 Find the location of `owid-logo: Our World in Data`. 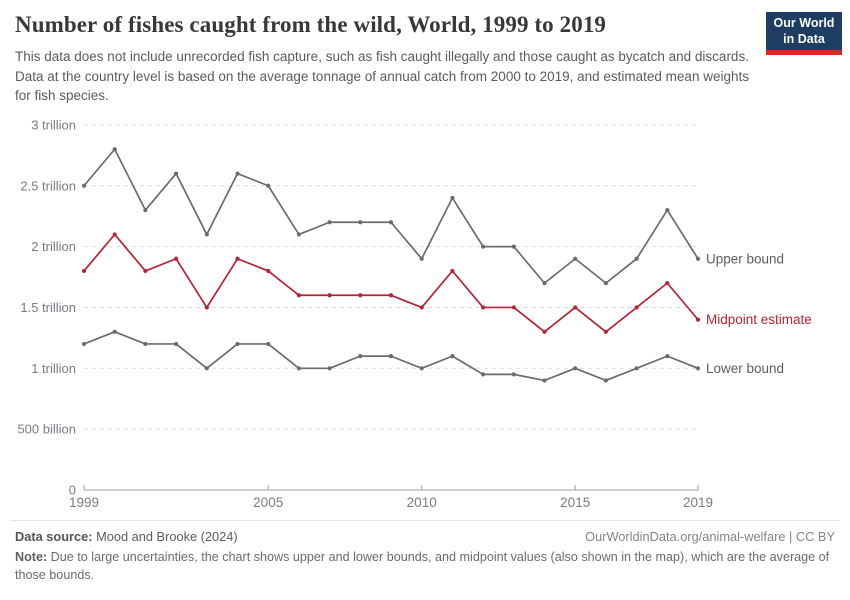

owid-logo: Our World in Data is located at coordinates (804, 34).